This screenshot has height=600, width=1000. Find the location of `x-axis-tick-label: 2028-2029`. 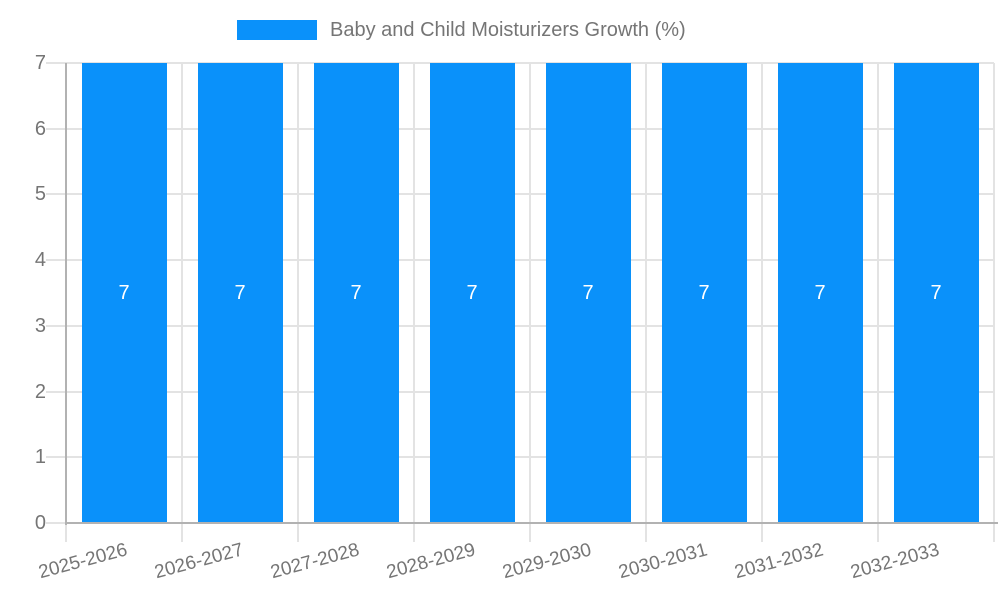

x-axis-tick-label: 2028-2029 is located at coordinates (431, 561).